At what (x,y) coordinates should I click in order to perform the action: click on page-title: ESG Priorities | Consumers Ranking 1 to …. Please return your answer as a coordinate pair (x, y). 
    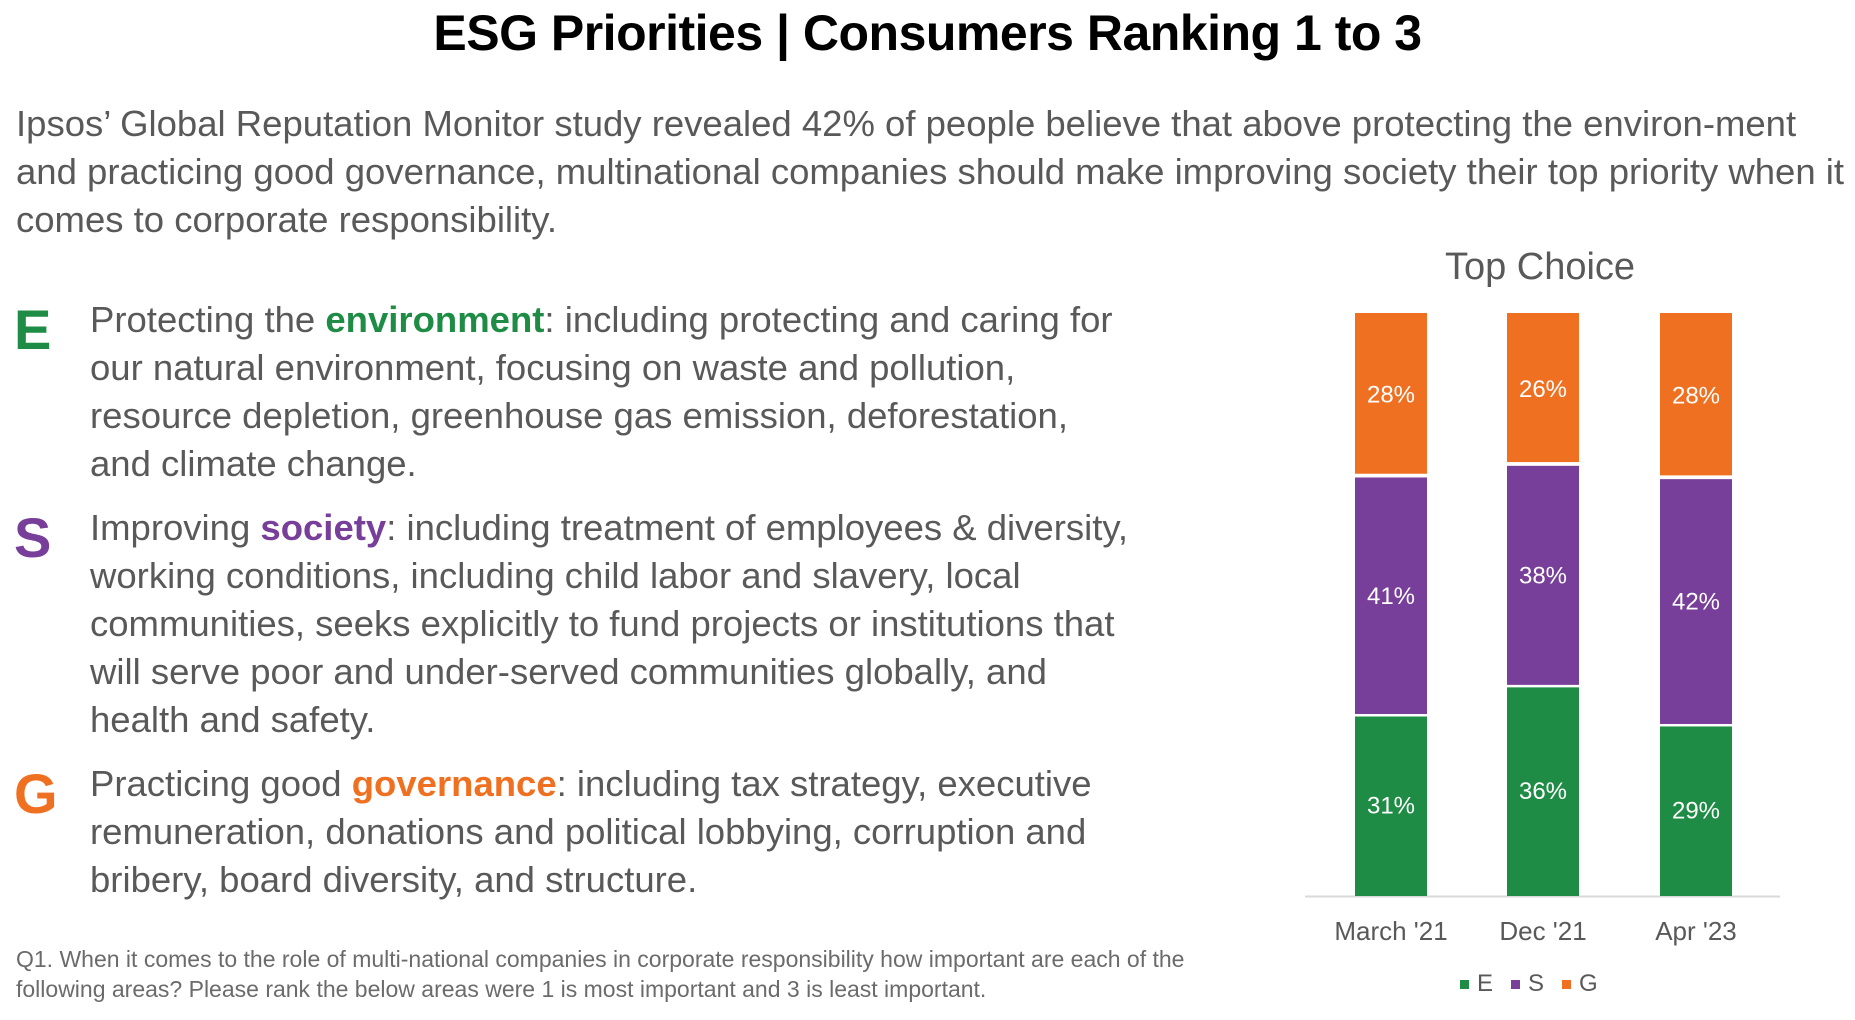
    Looking at the image, I should click on (927, 33).